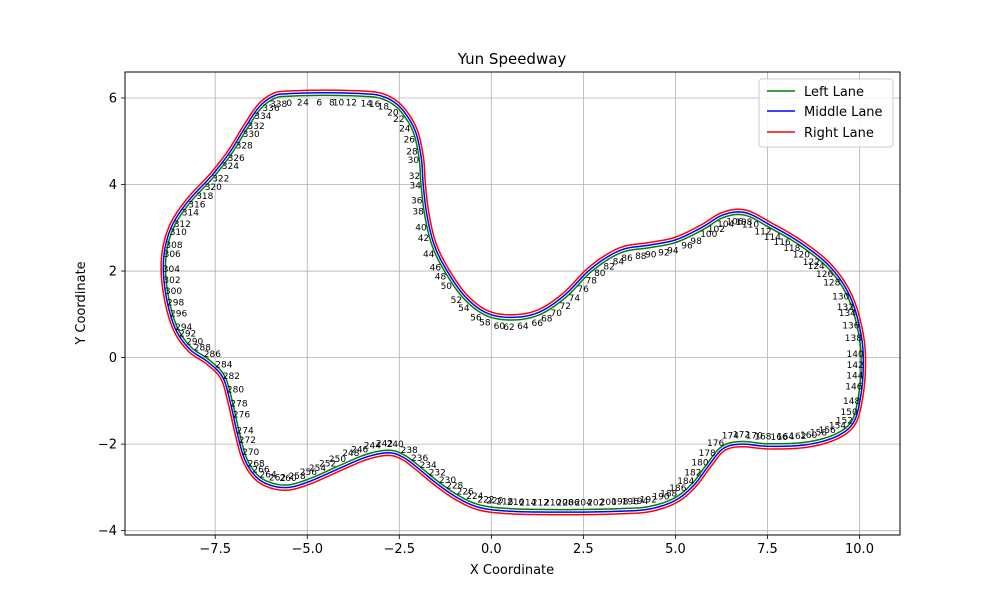 This screenshot has width=1000, height=600. I want to click on waypoint-index-label: 270, so click(250, 453).